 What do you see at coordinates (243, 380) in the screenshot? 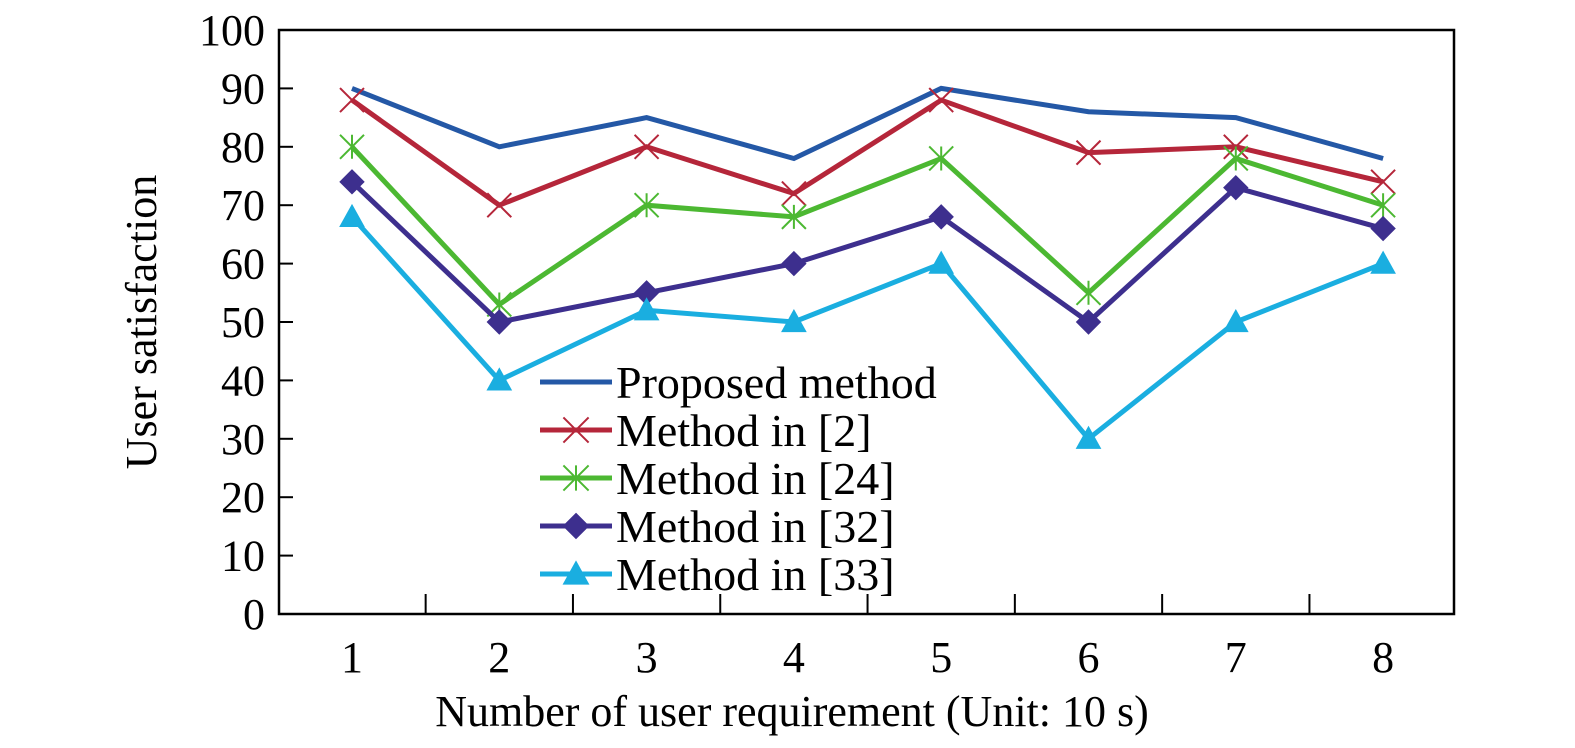
I see `y-tick-label: 40` at bounding box center [243, 380].